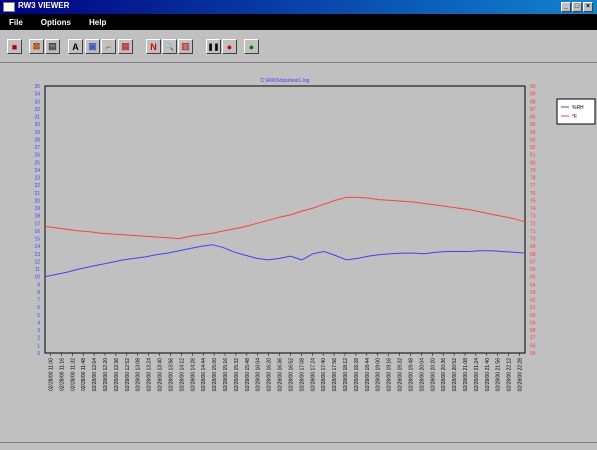 Image resolution: width=597 pixels, height=450 pixels. What do you see at coordinates (38, 285) in the screenshot?
I see `left-tick-label: 9` at bounding box center [38, 285].